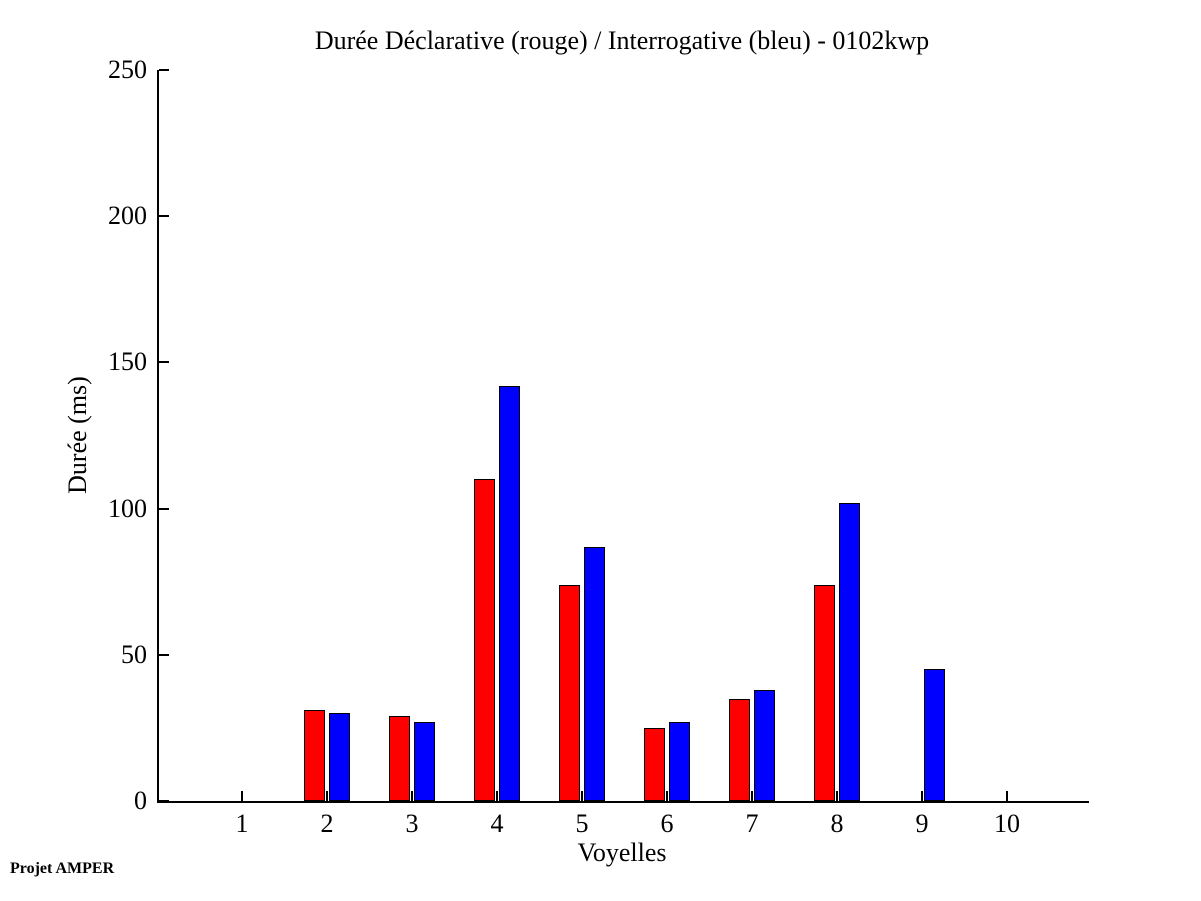  I want to click on x-tick-label: 1, so click(242, 823).